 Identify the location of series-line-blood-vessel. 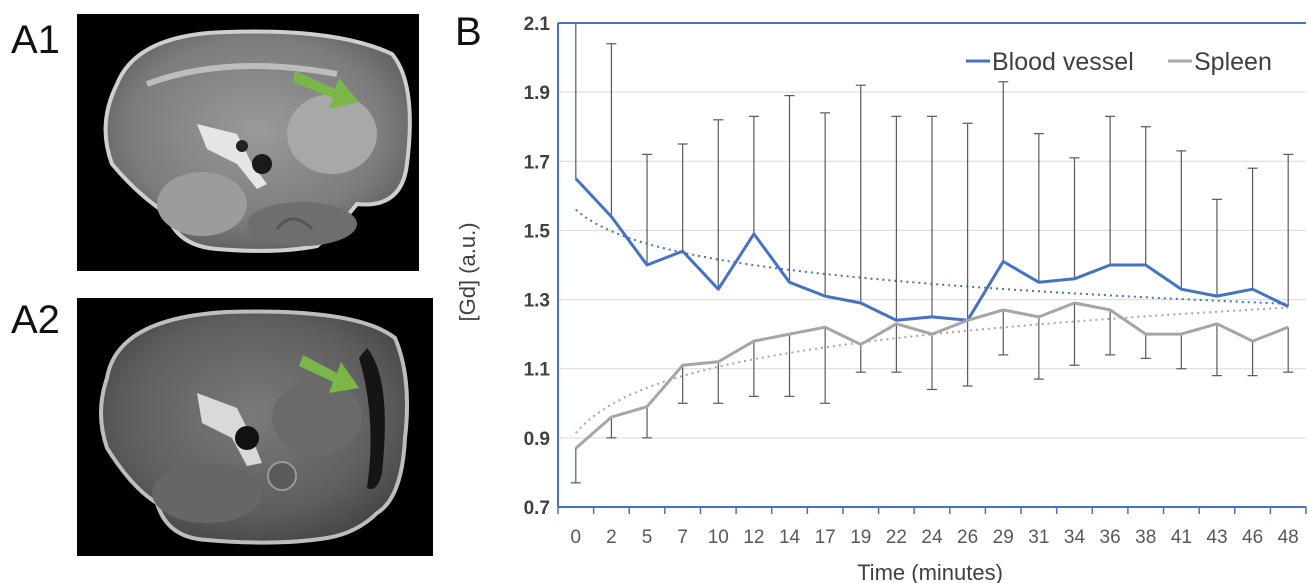
(931, 249).